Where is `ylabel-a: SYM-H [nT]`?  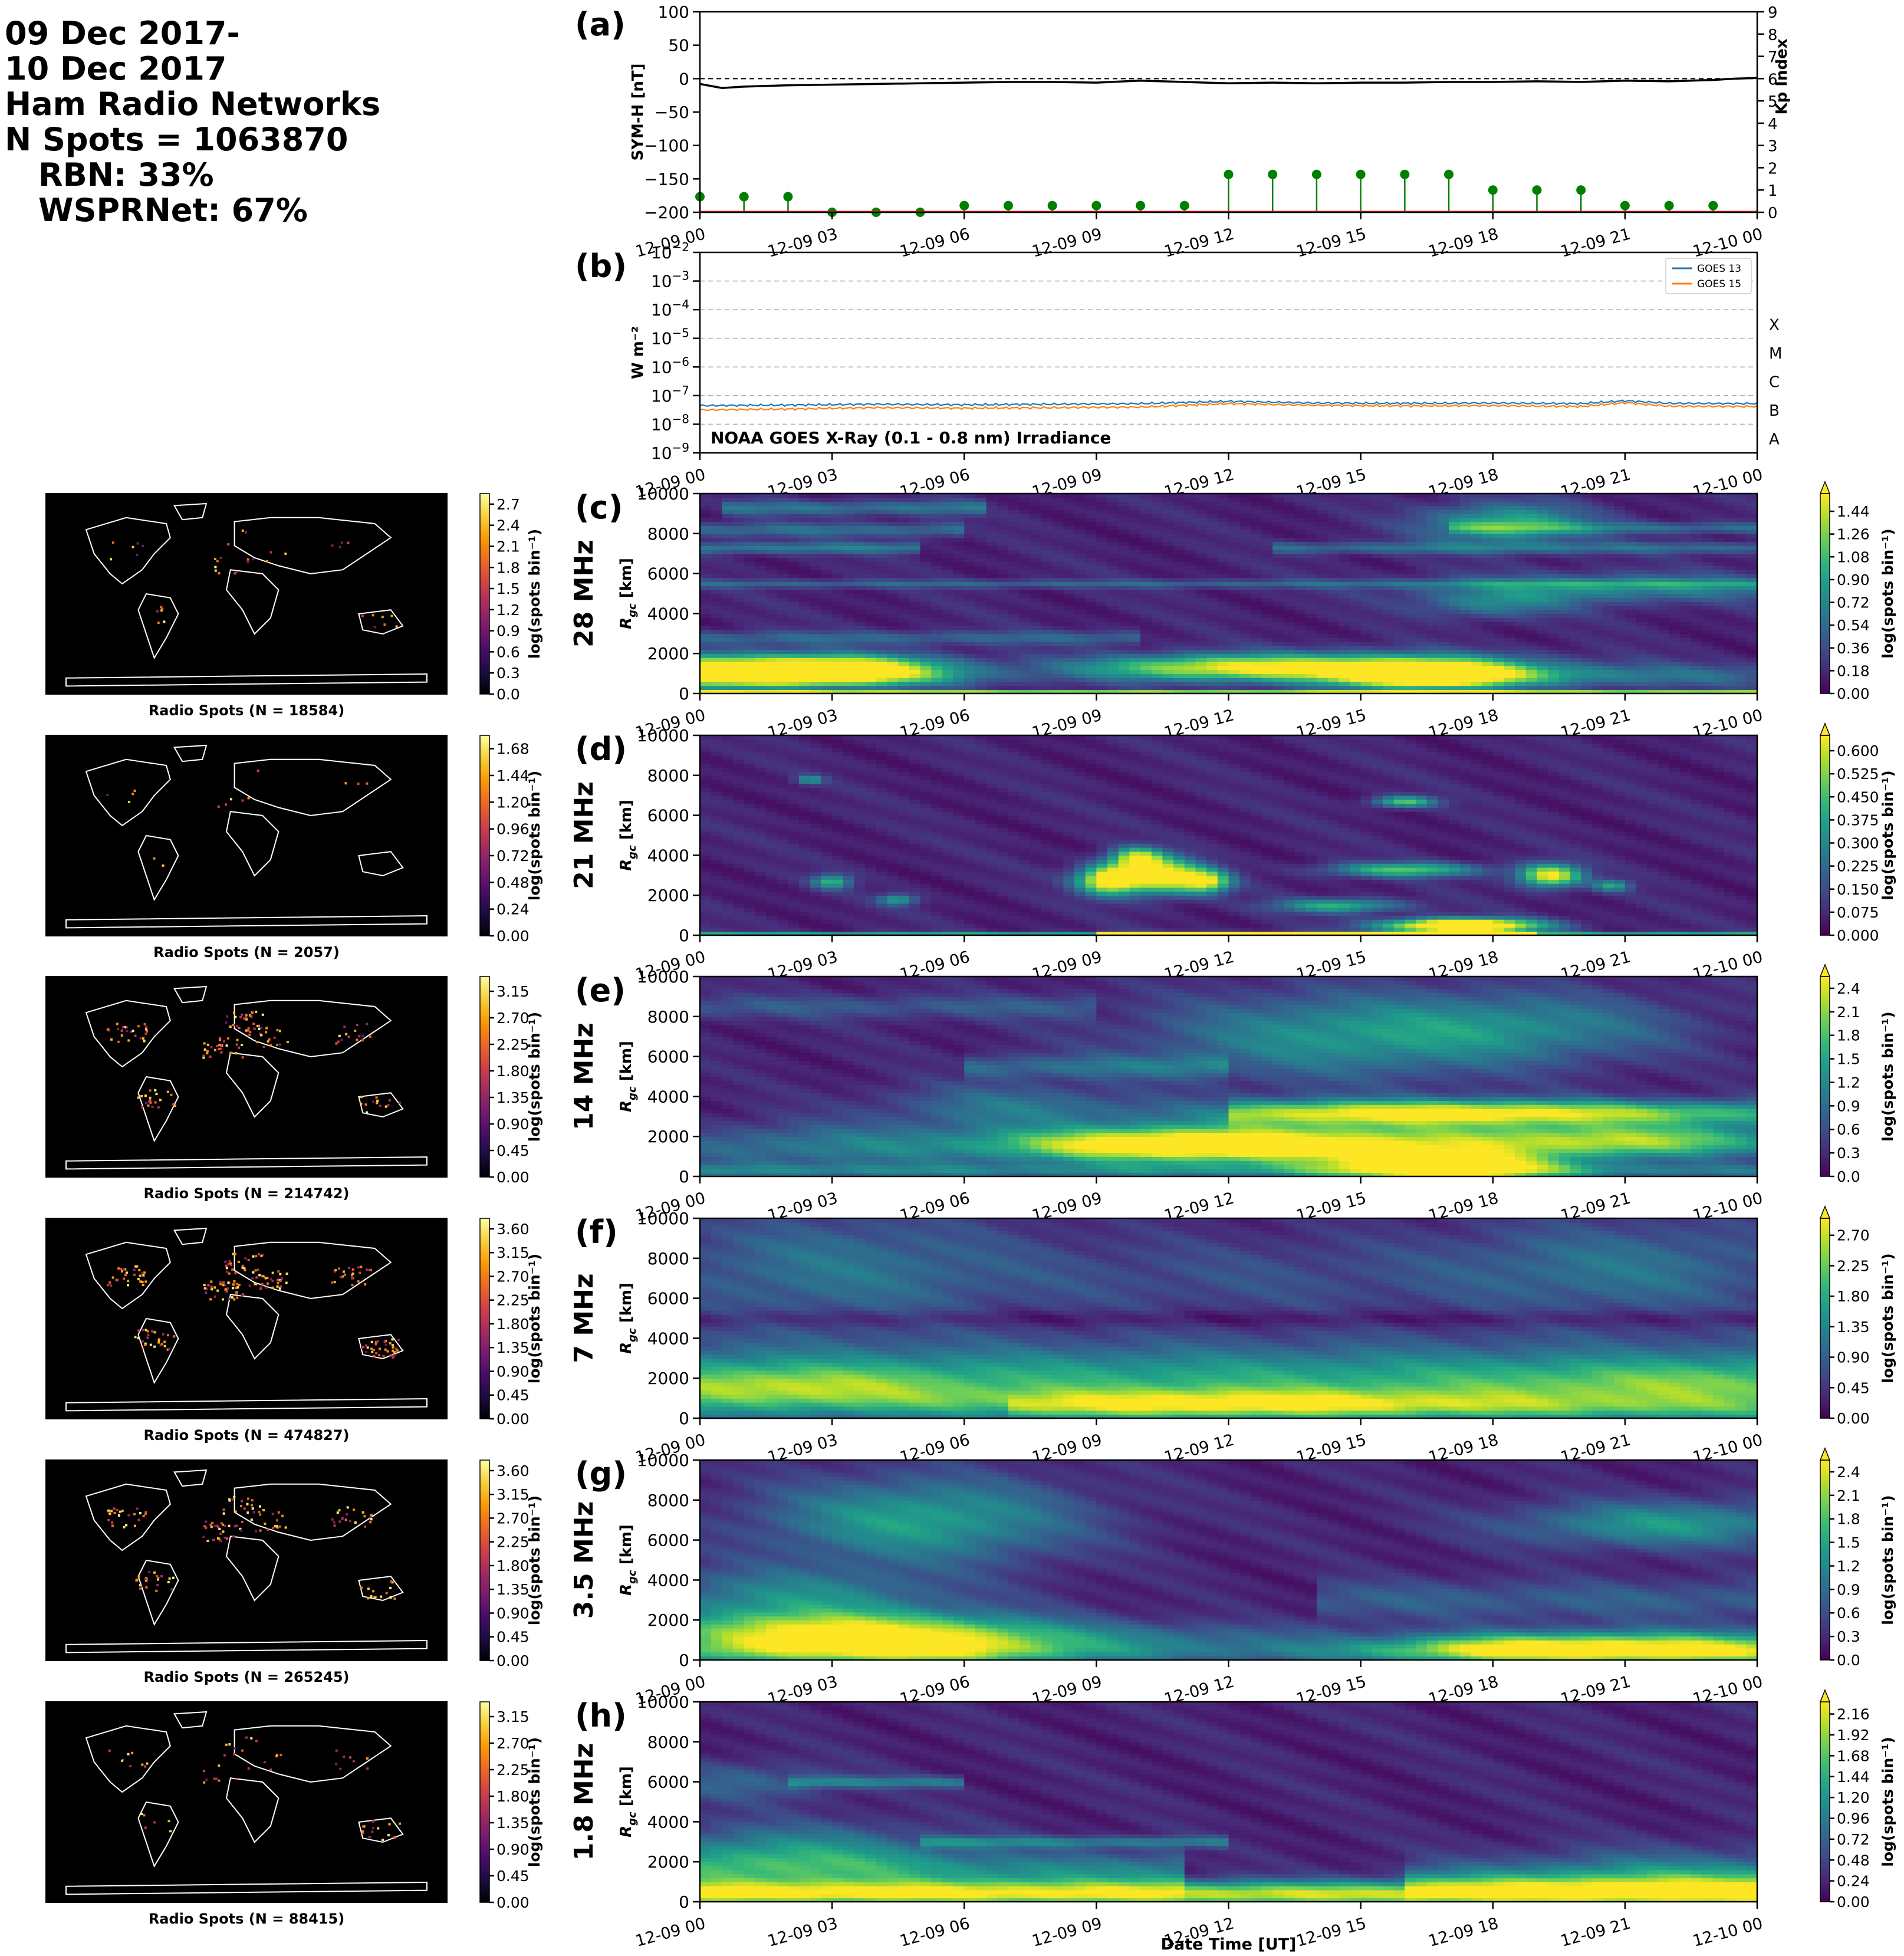
ylabel-a: SYM-H [nT] is located at coordinates (638, 112).